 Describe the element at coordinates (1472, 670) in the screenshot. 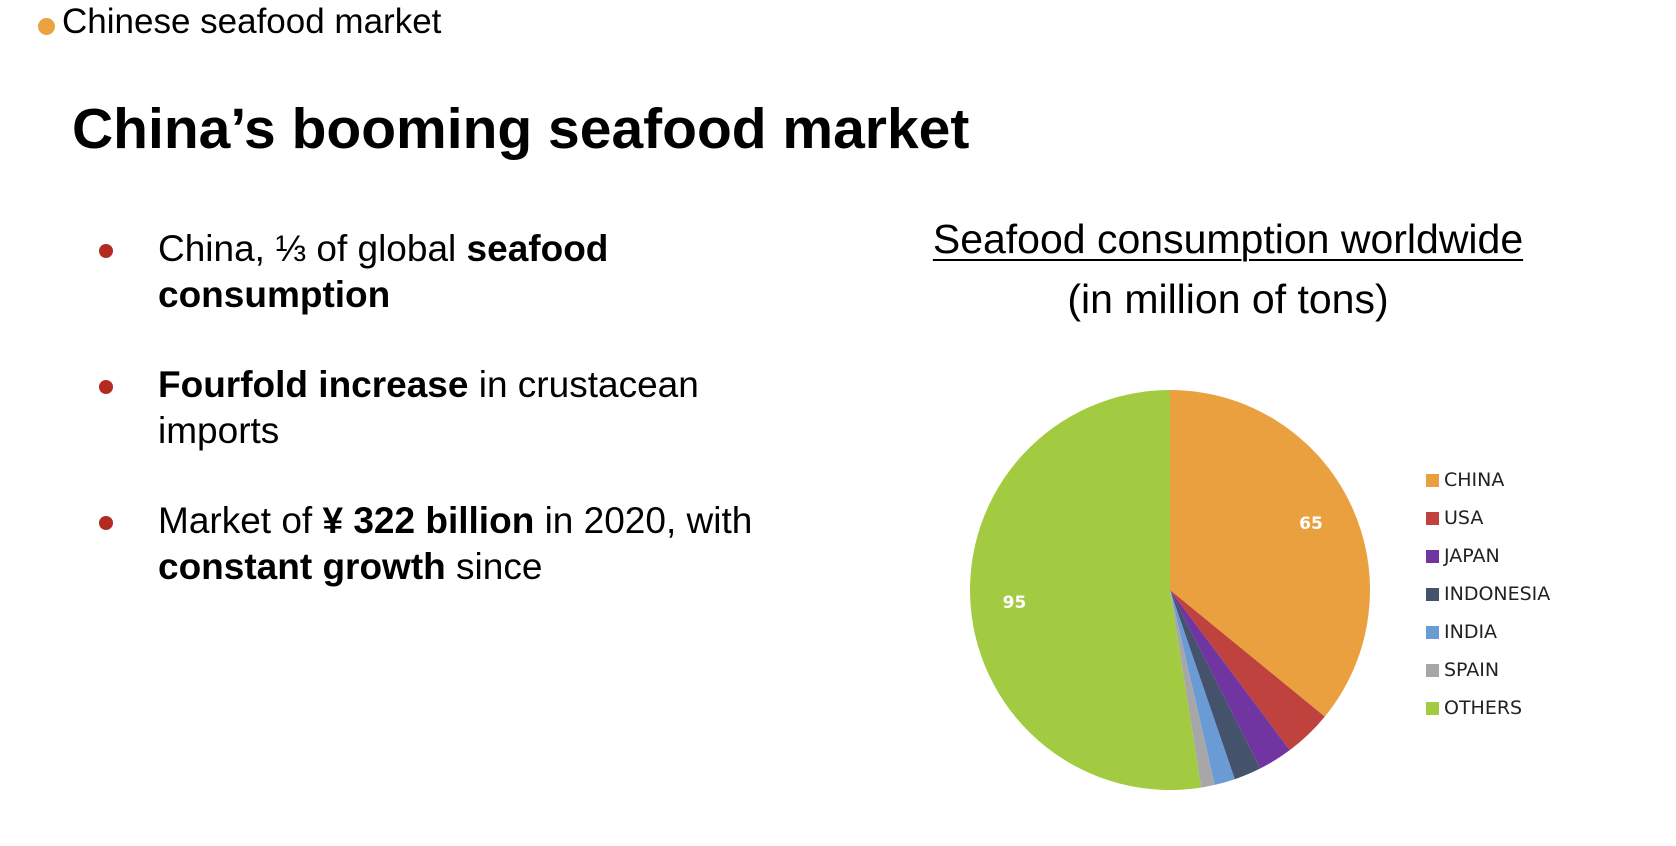

I see `legend-label: SPAIN` at that location.